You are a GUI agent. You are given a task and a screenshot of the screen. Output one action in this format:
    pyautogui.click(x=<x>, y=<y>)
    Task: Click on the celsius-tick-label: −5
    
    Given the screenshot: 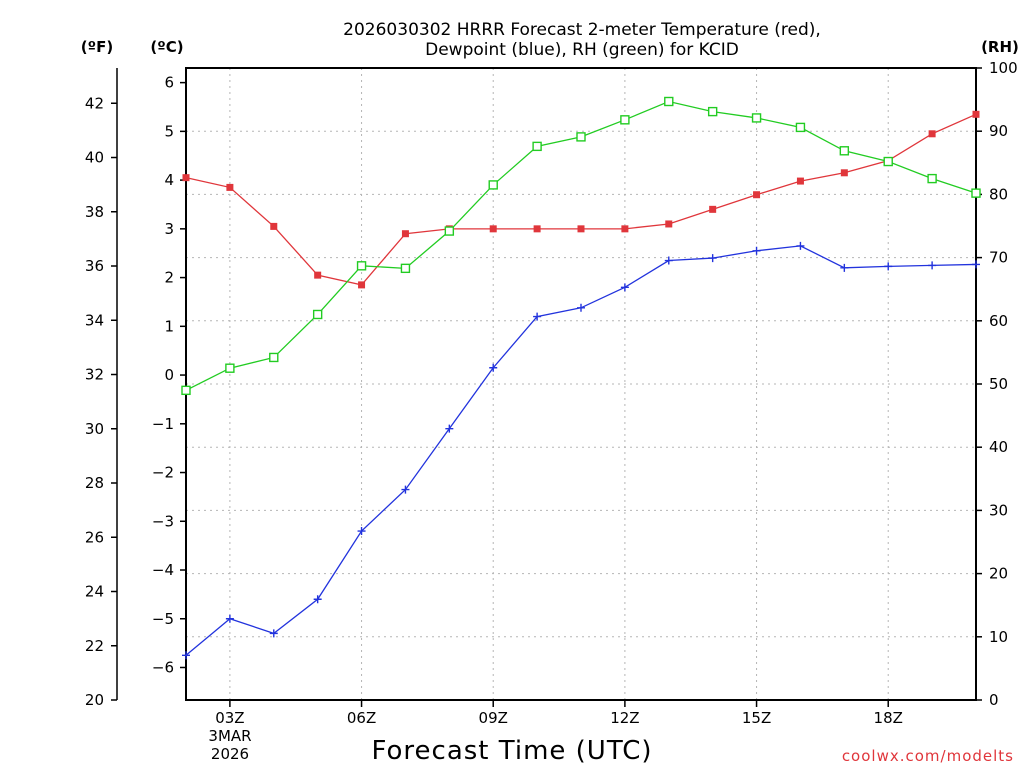 What is the action you would take?
    pyautogui.click(x=163, y=619)
    